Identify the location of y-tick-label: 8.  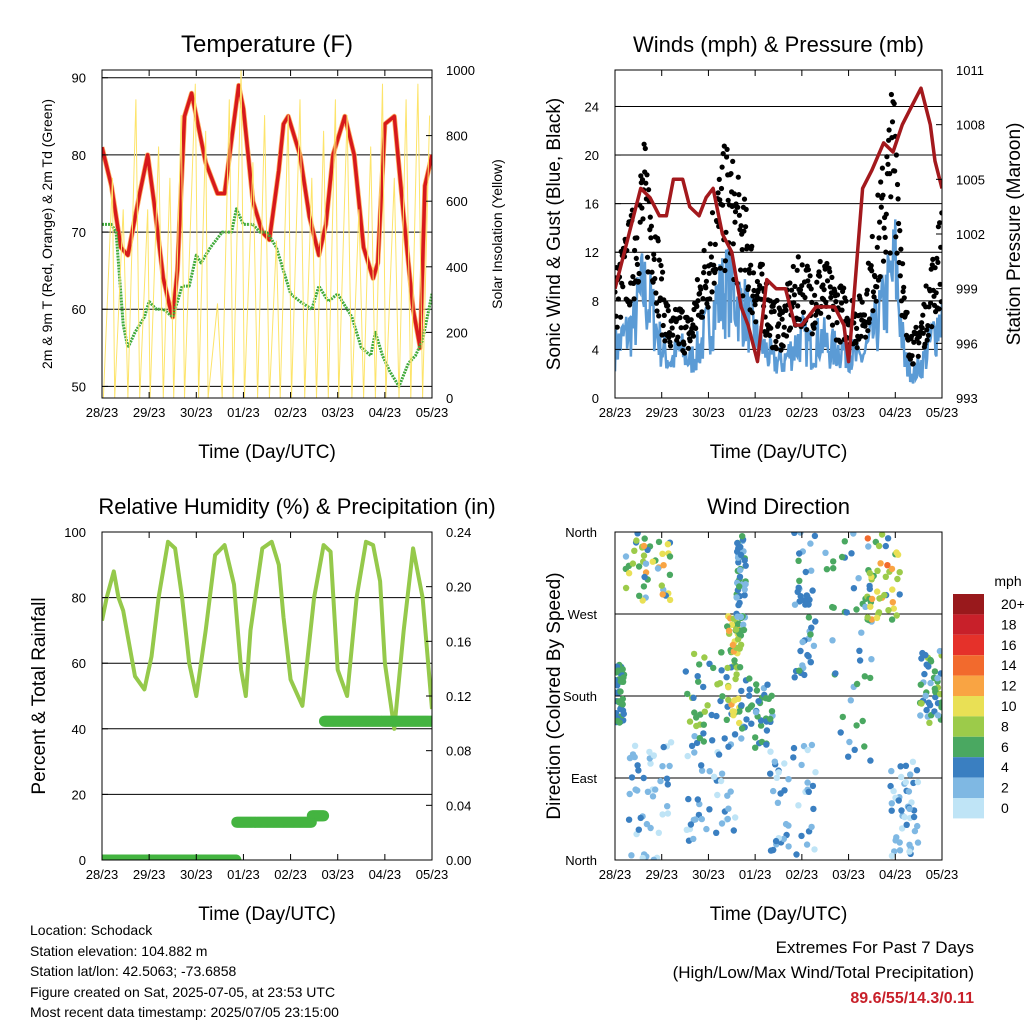
(595, 301).